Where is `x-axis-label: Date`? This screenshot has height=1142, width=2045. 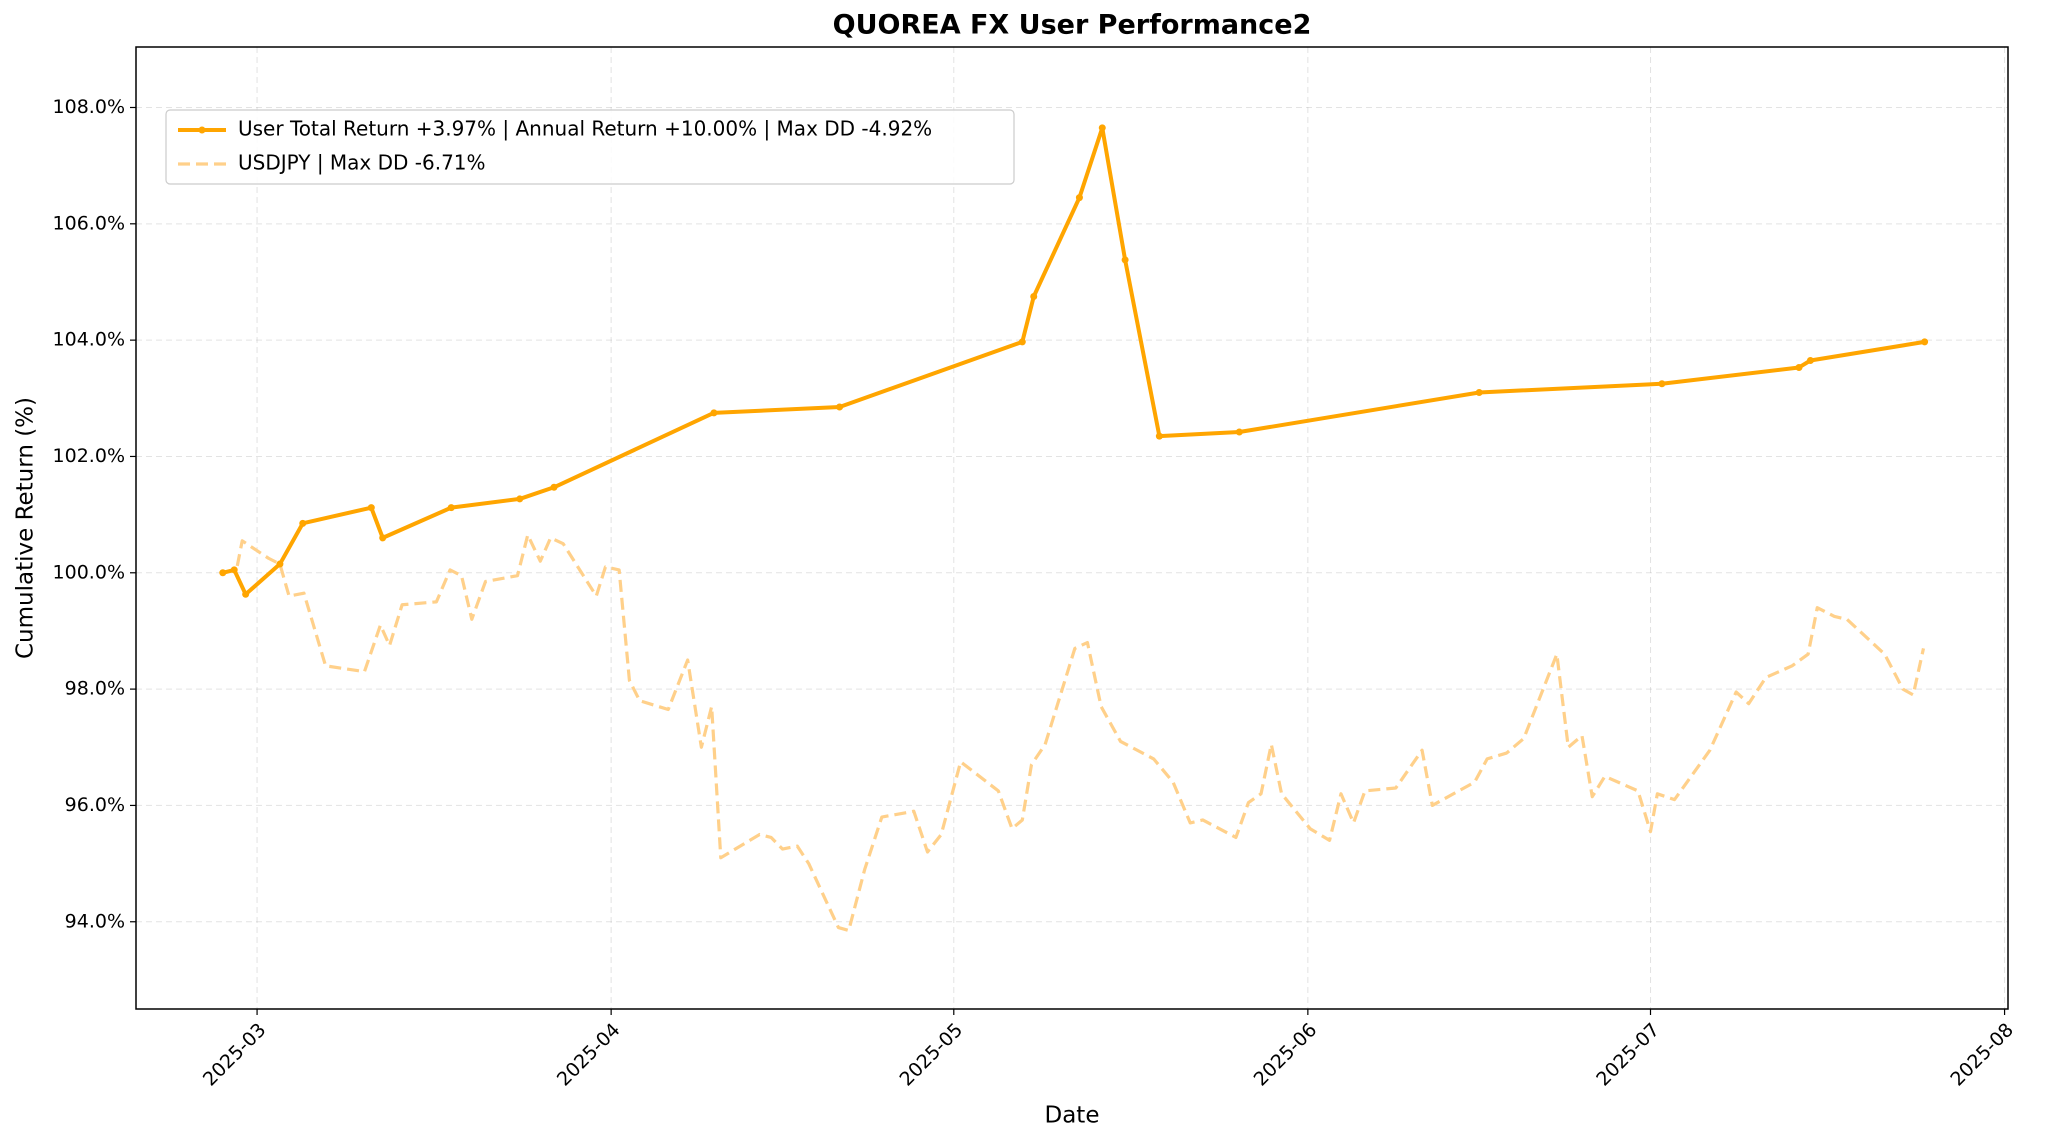 x-axis-label: Date is located at coordinates (1072, 1116).